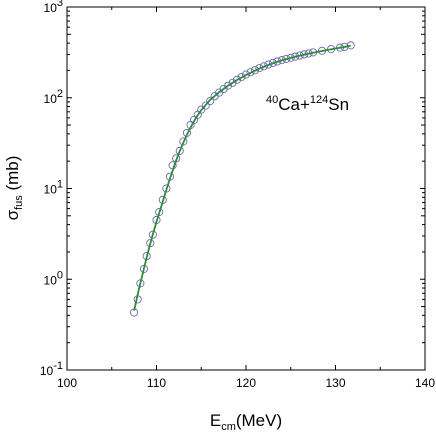 This screenshot has height=436, width=436. I want to click on x-axis-label-rest: (MeV), so click(259, 420).